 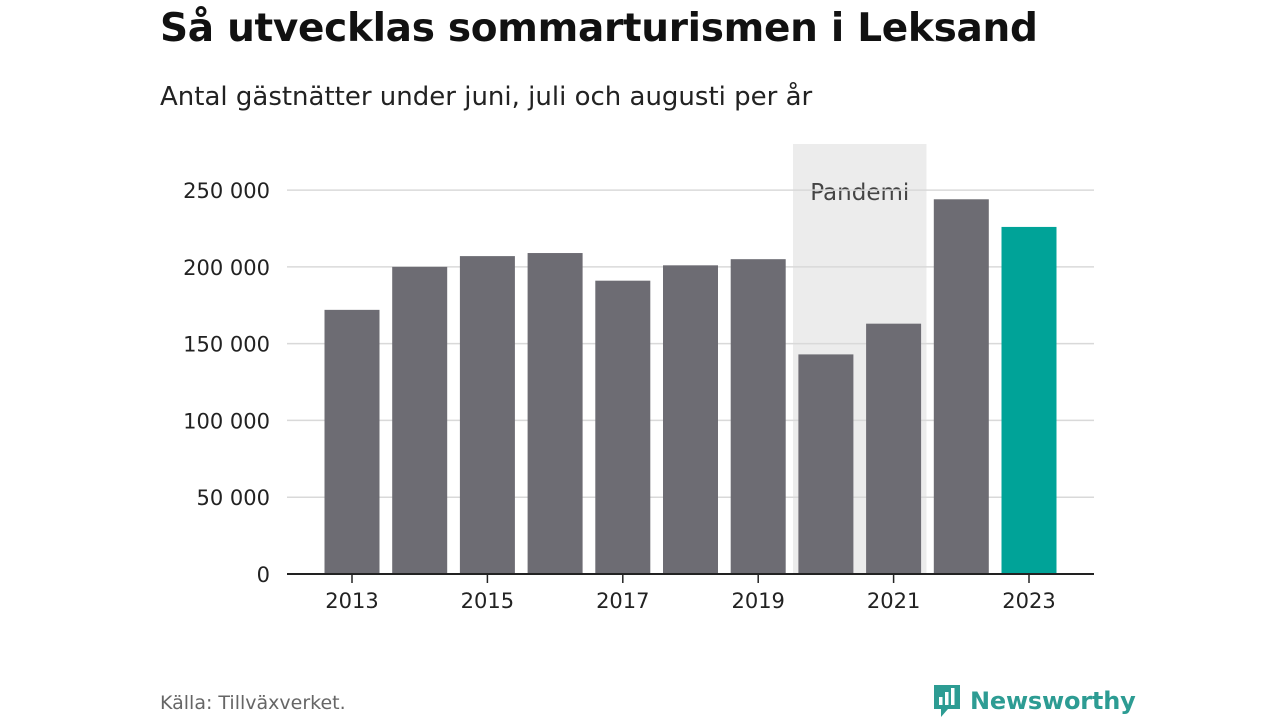 What do you see at coordinates (894, 448) in the screenshot?
I see `bar-2021` at bounding box center [894, 448].